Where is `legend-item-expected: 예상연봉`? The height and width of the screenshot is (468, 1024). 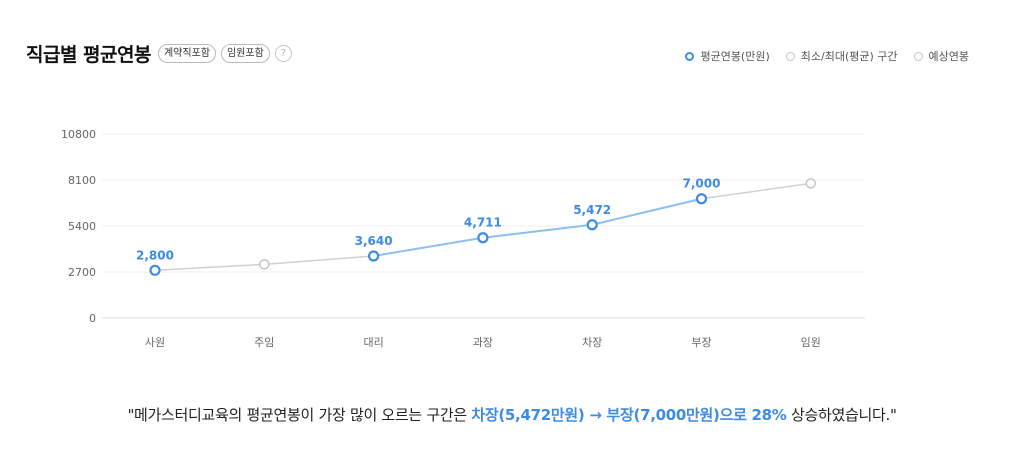
legend-item-expected: 예상연봉 is located at coordinates (941, 56).